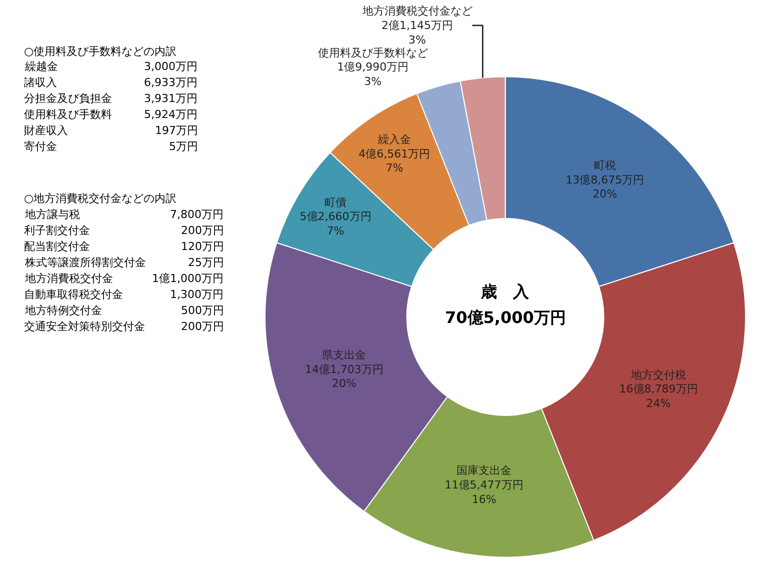 Image resolution: width=772 pixels, height=574 pixels. Describe the element at coordinates (484, 492) in the screenshot. I see `data-label: 11億5,477万円 16%` at that location.